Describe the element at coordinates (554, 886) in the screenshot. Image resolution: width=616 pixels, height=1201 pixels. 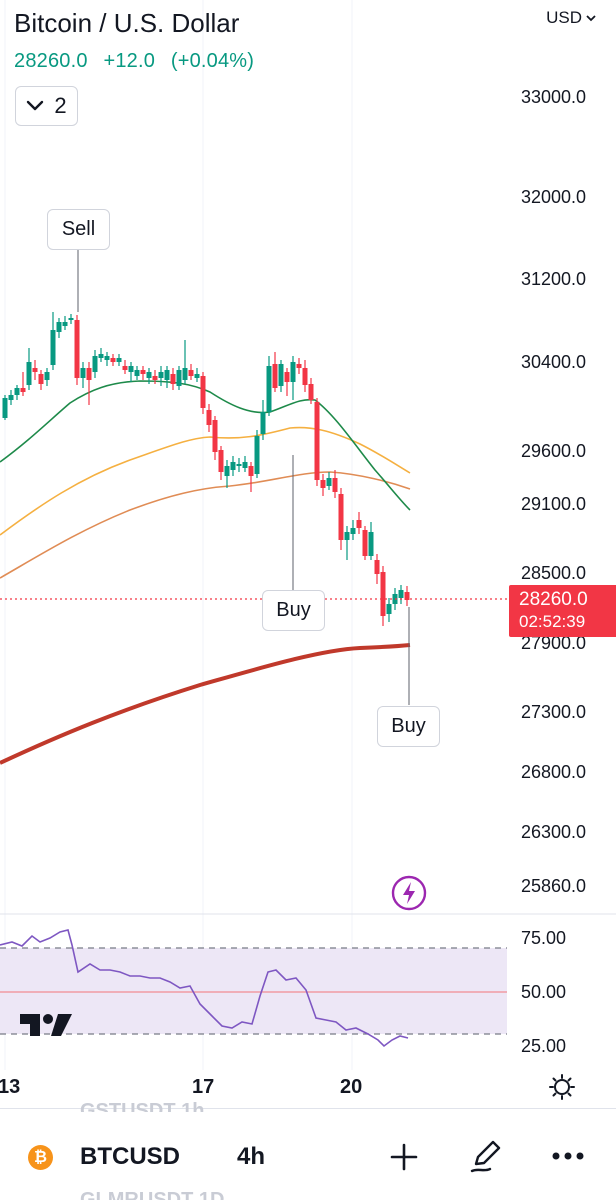
I see `price-axis-label: 25860.0` at that location.